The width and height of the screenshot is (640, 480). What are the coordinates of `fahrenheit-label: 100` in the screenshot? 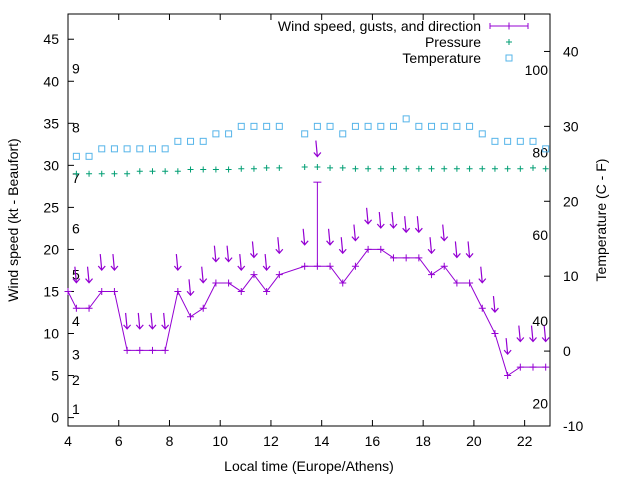 It's located at (537, 70).